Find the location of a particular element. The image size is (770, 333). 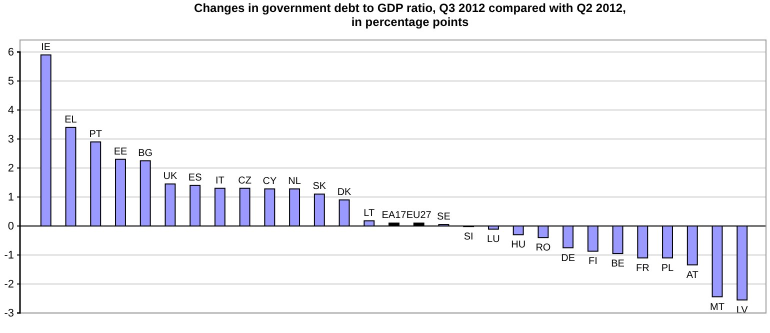

x-tick-label: PL is located at coordinates (667, 268).